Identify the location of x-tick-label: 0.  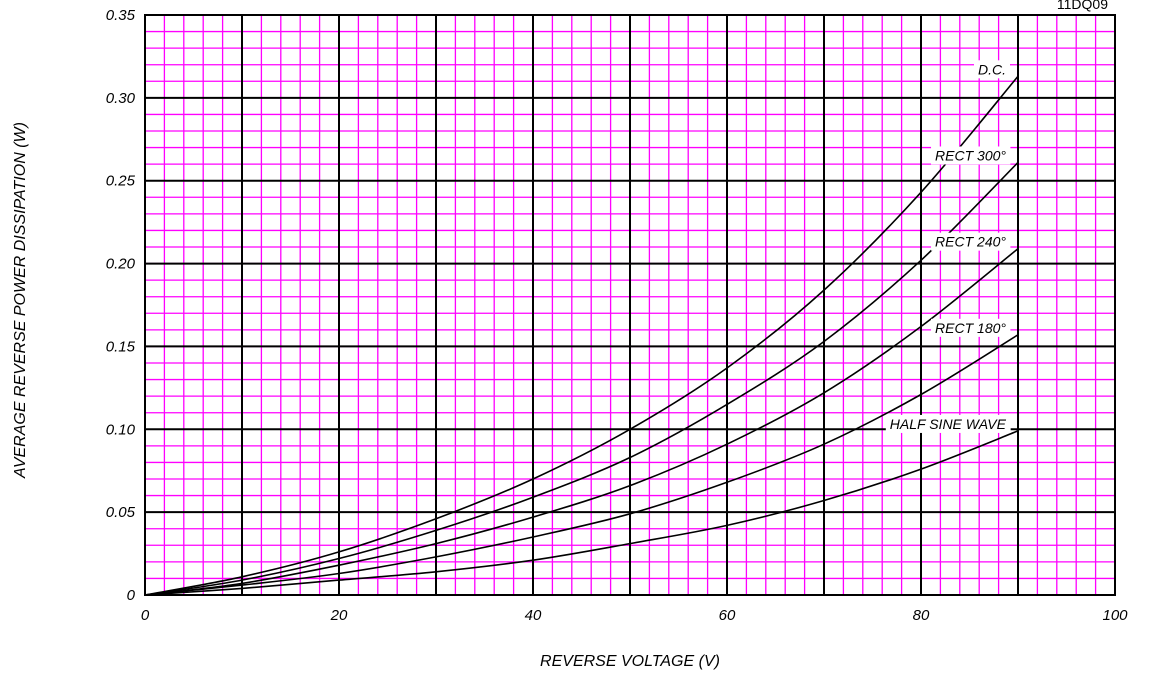
(145, 615).